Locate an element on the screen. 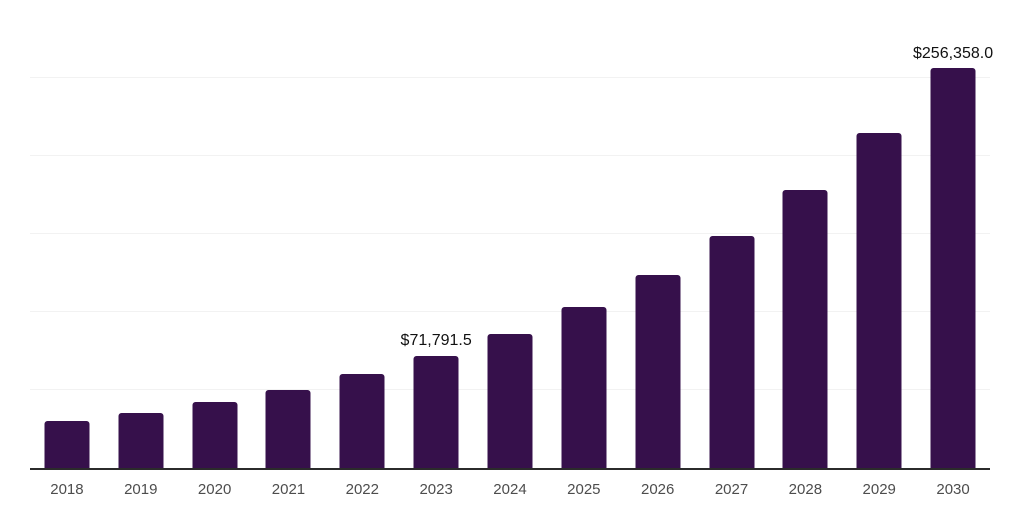  bar-slot-2029 is located at coordinates (879, 234).